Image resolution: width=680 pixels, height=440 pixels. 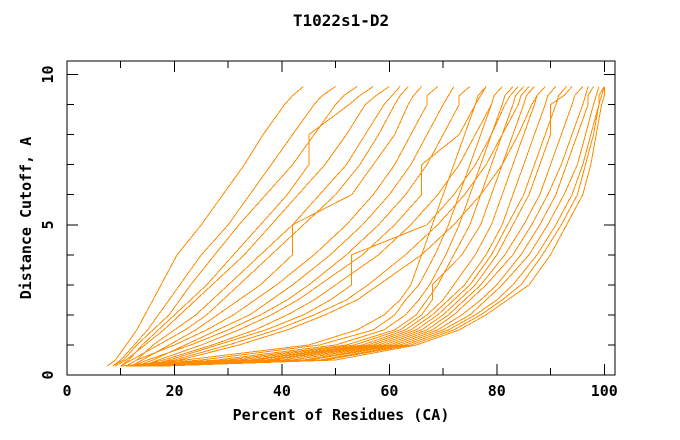 What do you see at coordinates (604, 391) in the screenshot?
I see `x-tick-label: 100` at bounding box center [604, 391].